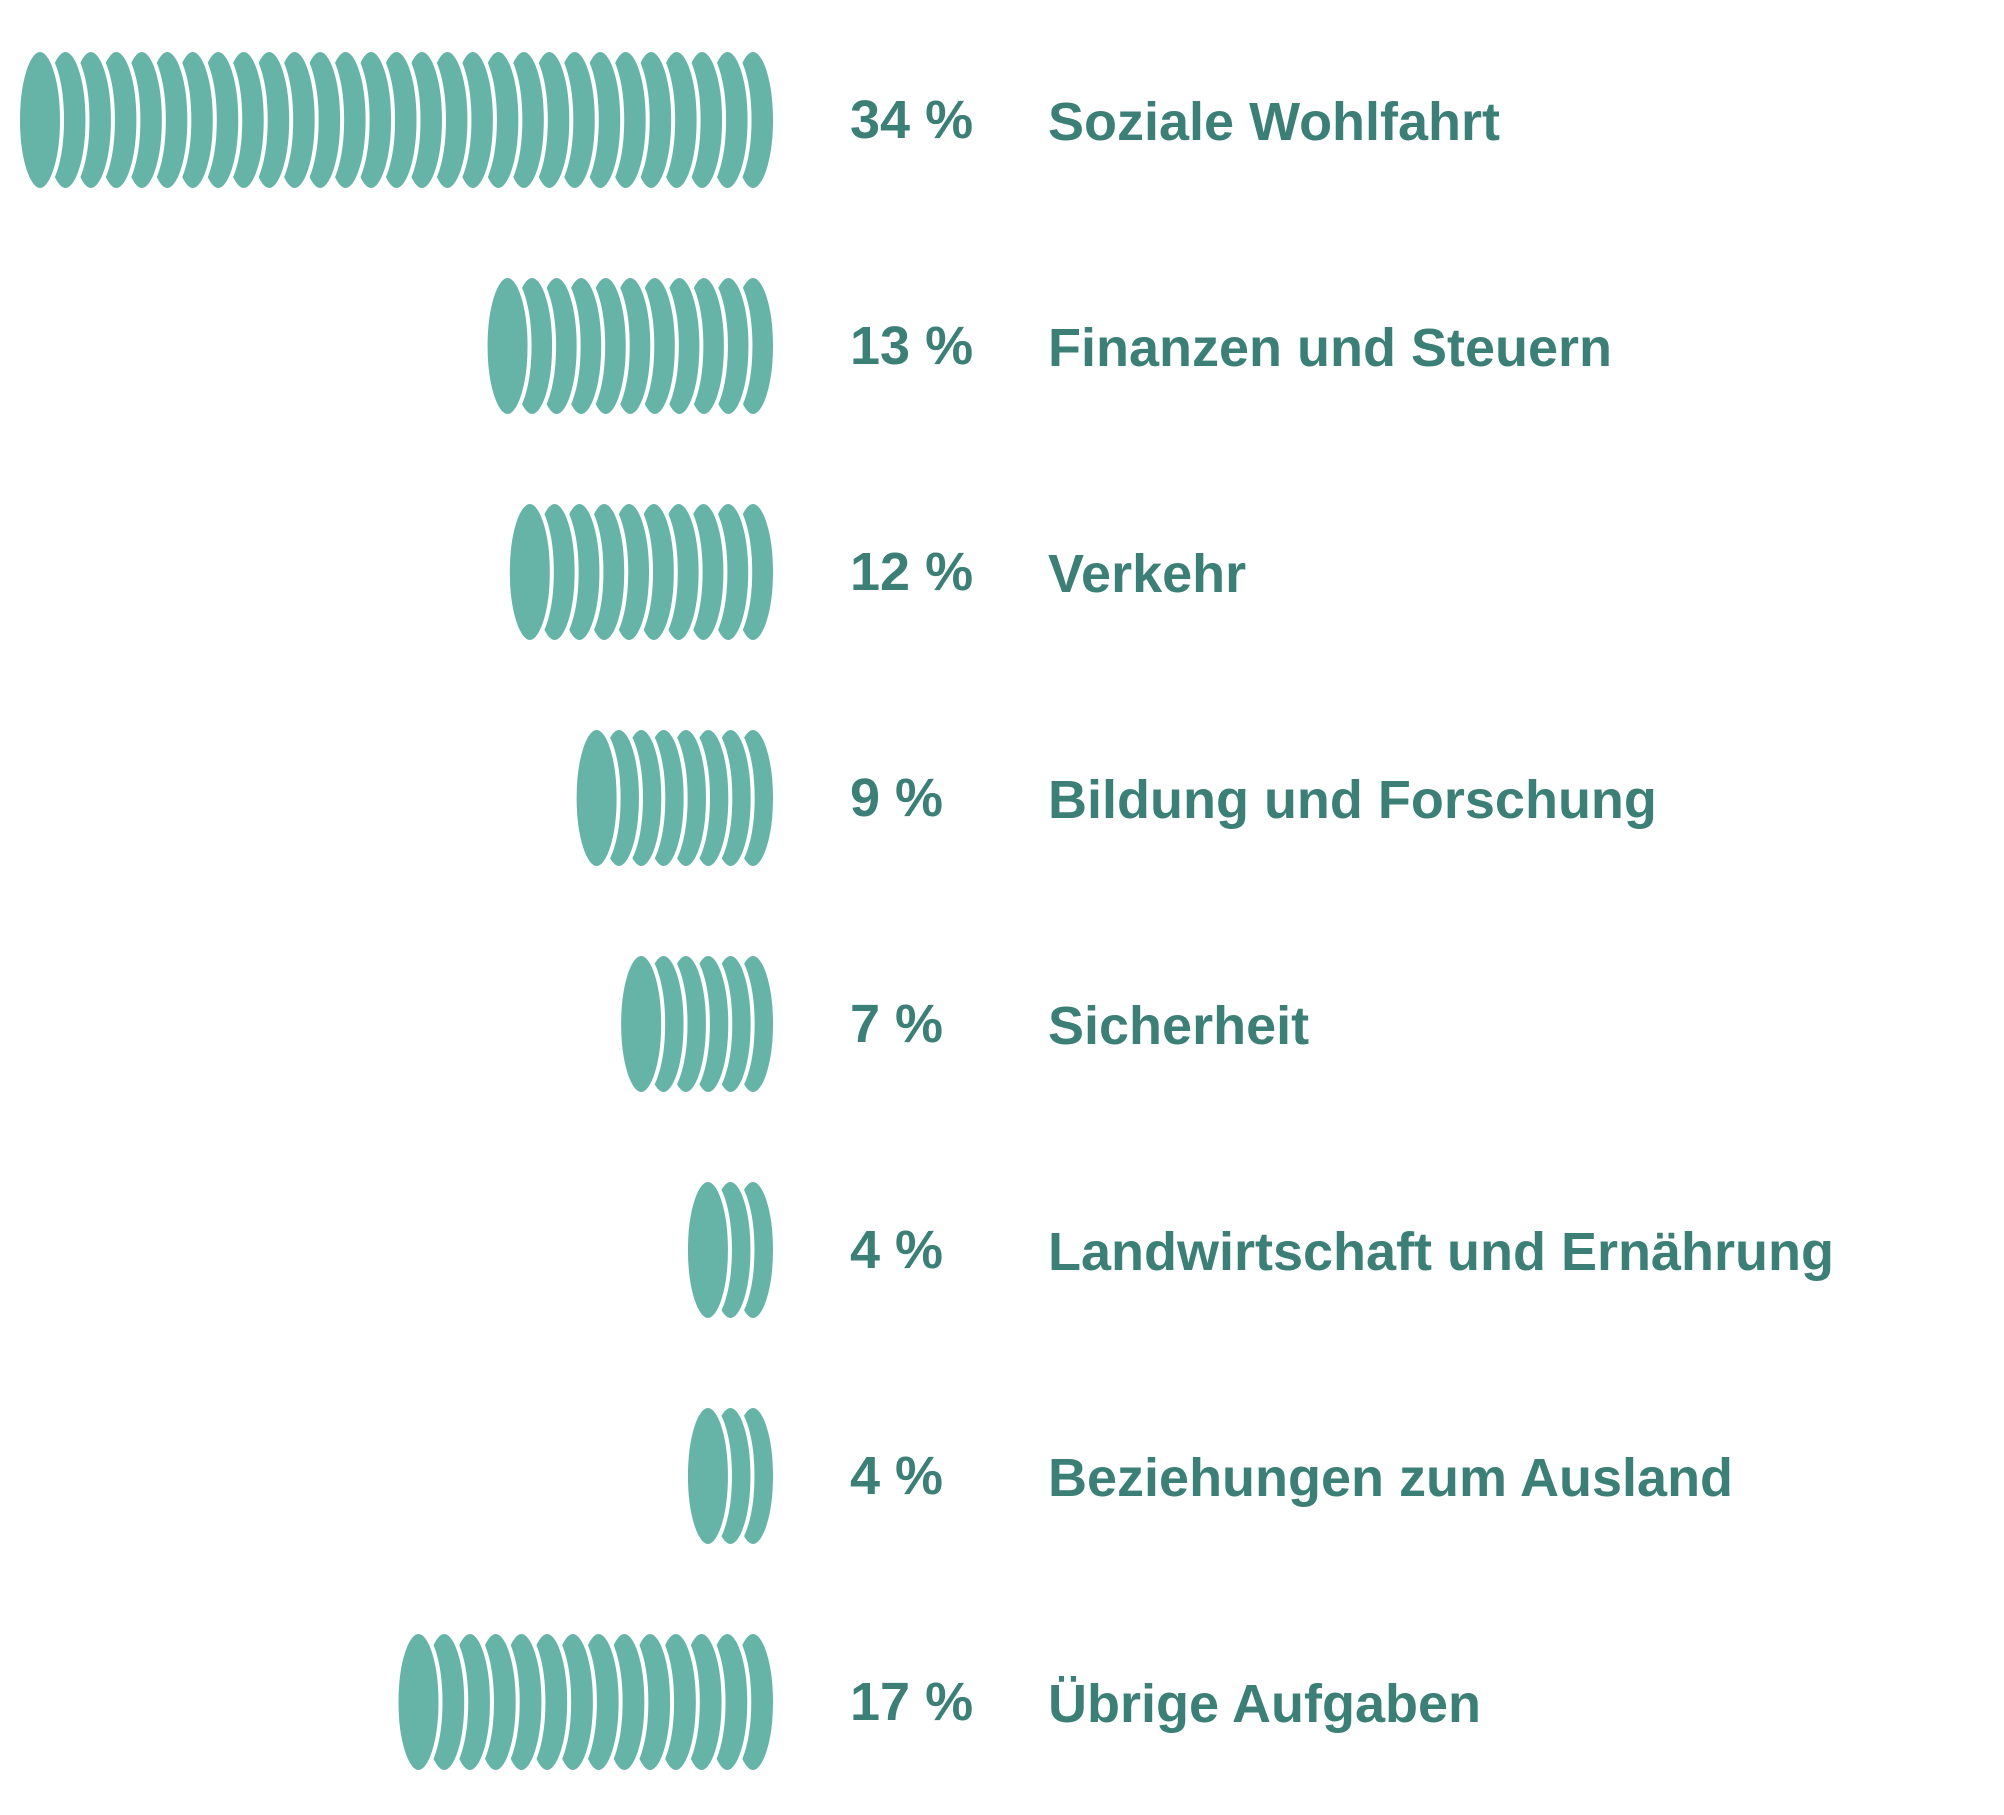 The height and width of the screenshot is (1815, 2004). I want to click on value-label: 12 %, so click(911, 572).